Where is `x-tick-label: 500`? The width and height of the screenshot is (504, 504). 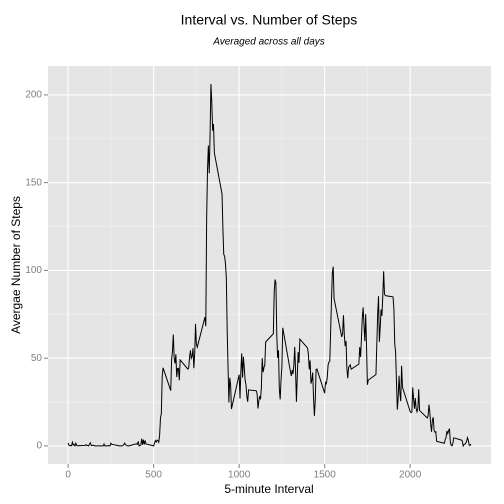
x-tick-label: 500 is located at coordinates (153, 475).